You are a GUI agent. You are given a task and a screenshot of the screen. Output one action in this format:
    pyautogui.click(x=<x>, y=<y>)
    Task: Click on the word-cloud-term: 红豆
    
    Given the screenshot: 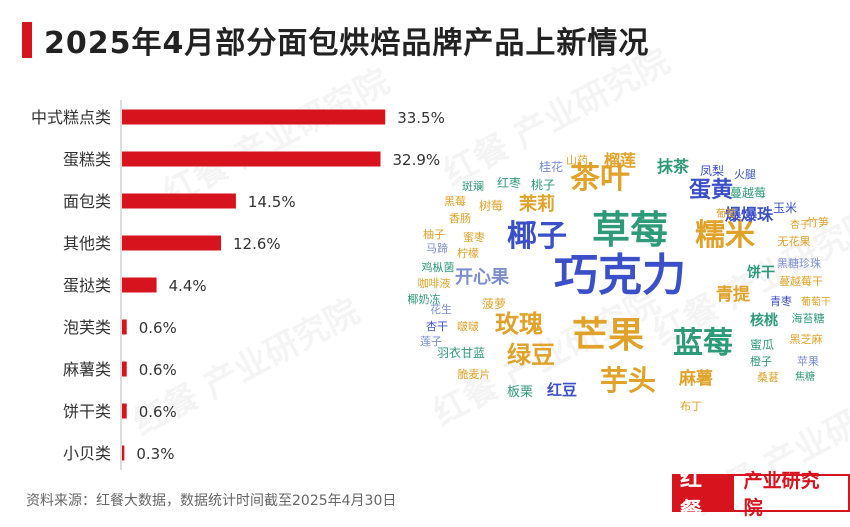 What is the action you would take?
    pyautogui.click(x=562, y=390)
    